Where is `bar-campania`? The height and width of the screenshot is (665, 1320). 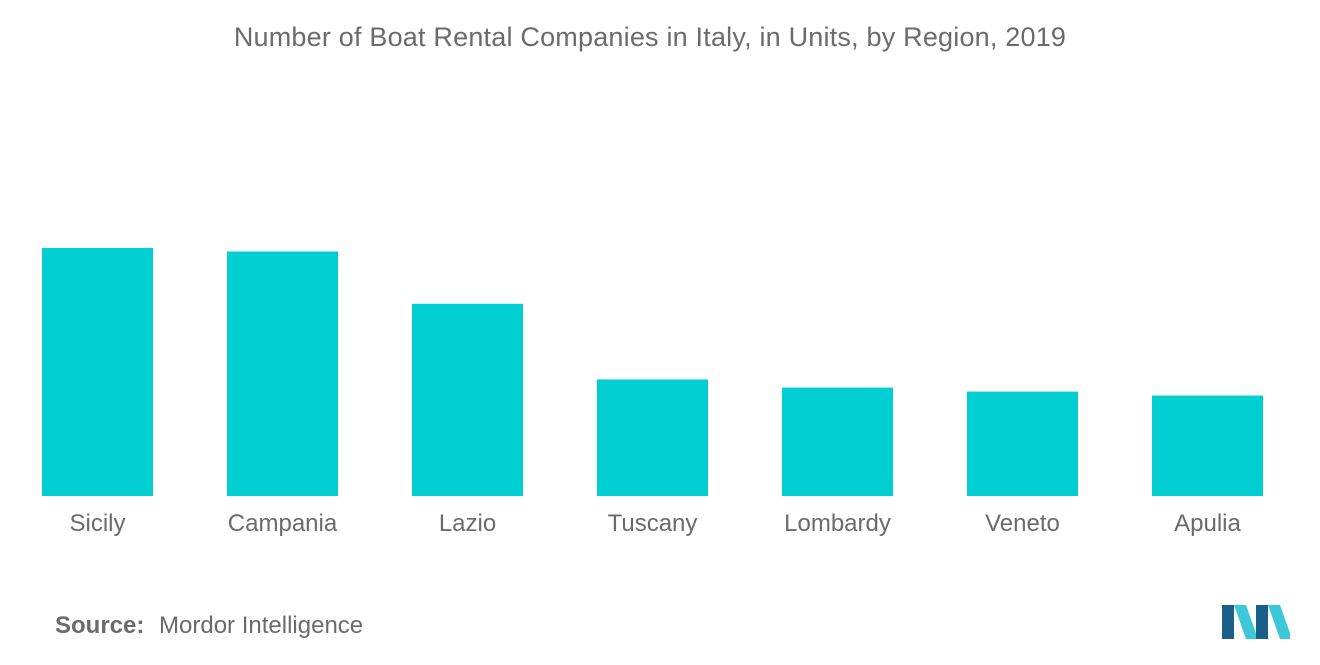 bar-campania is located at coordinates (282, 373).